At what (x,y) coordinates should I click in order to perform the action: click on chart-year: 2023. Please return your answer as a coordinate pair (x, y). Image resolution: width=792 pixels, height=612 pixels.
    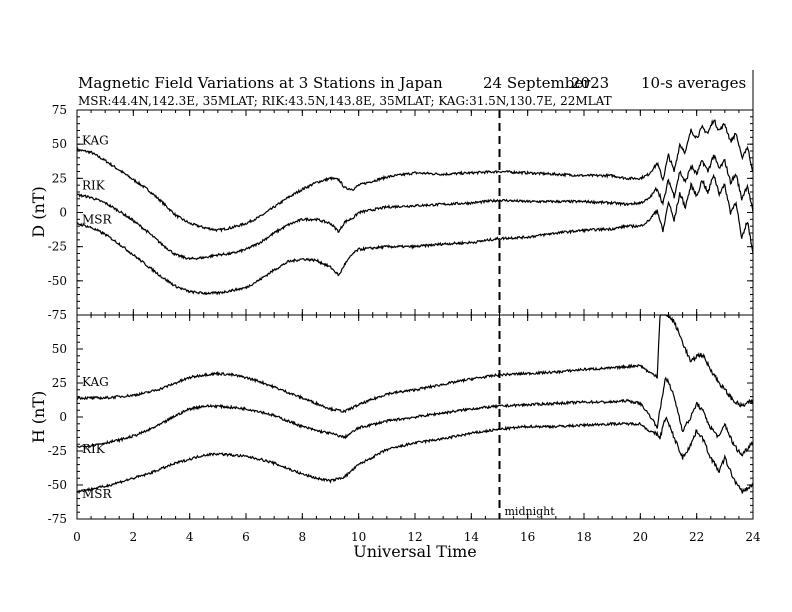
    Looking at the image, I should click on (590, 83).